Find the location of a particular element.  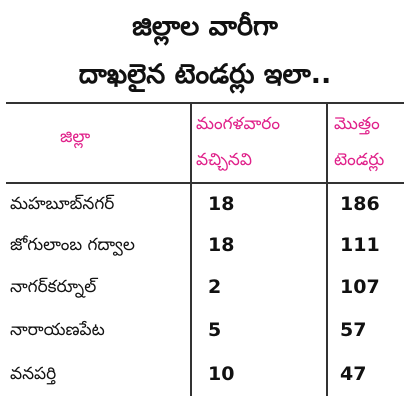

district-cell: నారాయణపేట is located at coordinates (57, 330).